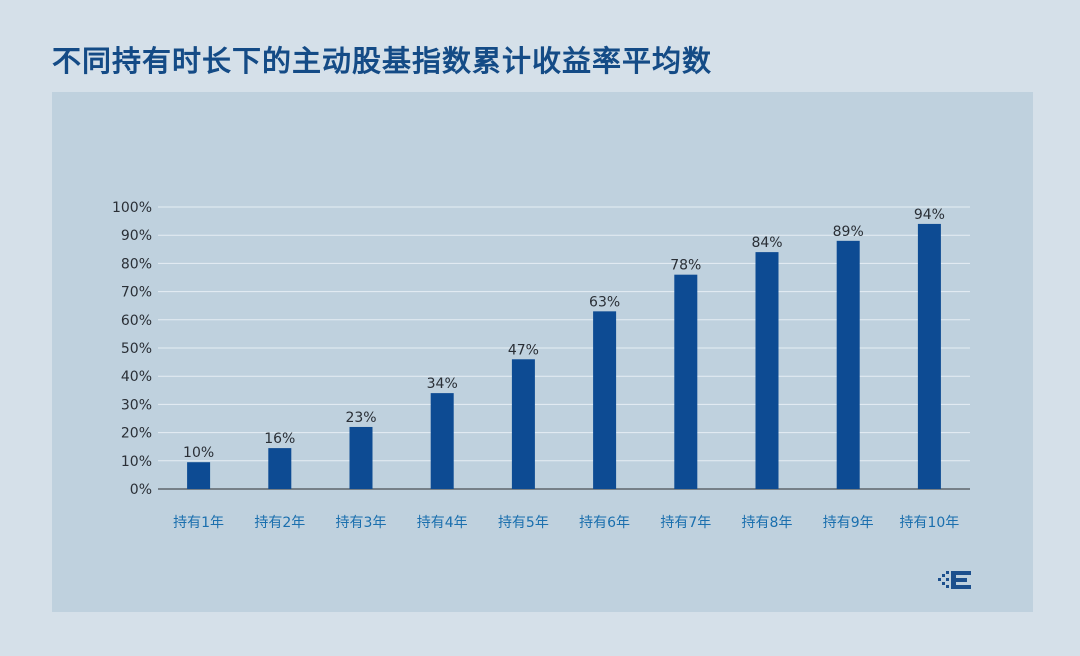  What do you see at coordinates (136, 236) in the screenshot?
I see `y-tick-label: 90%` at bounding box center [136, 236].